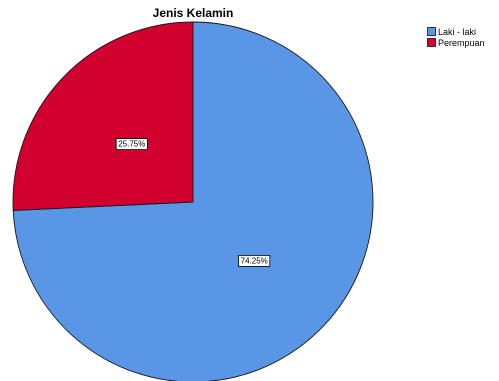  I want to click on legend-label-laki-laki: Laki - laki, so click(457, 31).